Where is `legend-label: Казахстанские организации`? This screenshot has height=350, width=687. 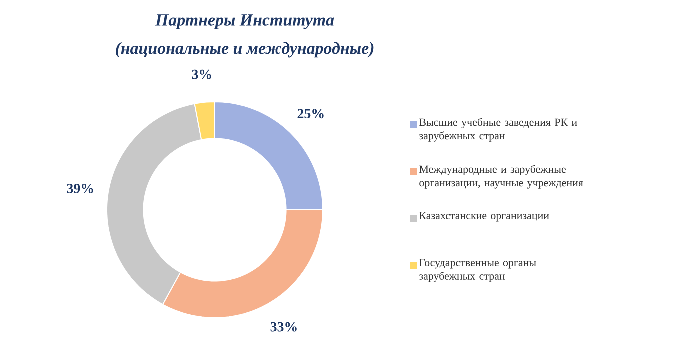
legend-label: Казахстанские организации is located at coordinates (485, 217).